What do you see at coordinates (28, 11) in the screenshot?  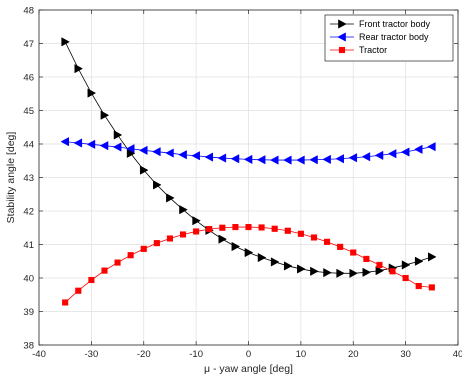 I see `y-tick-label: 48` at bounding box center [28, 11].